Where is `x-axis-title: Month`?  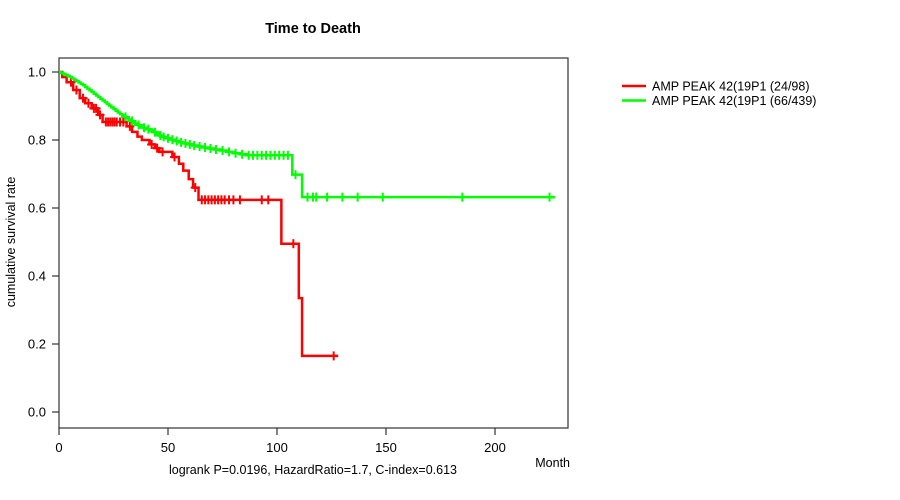 x-axis-title: Month is located at coordinates (552, 463).